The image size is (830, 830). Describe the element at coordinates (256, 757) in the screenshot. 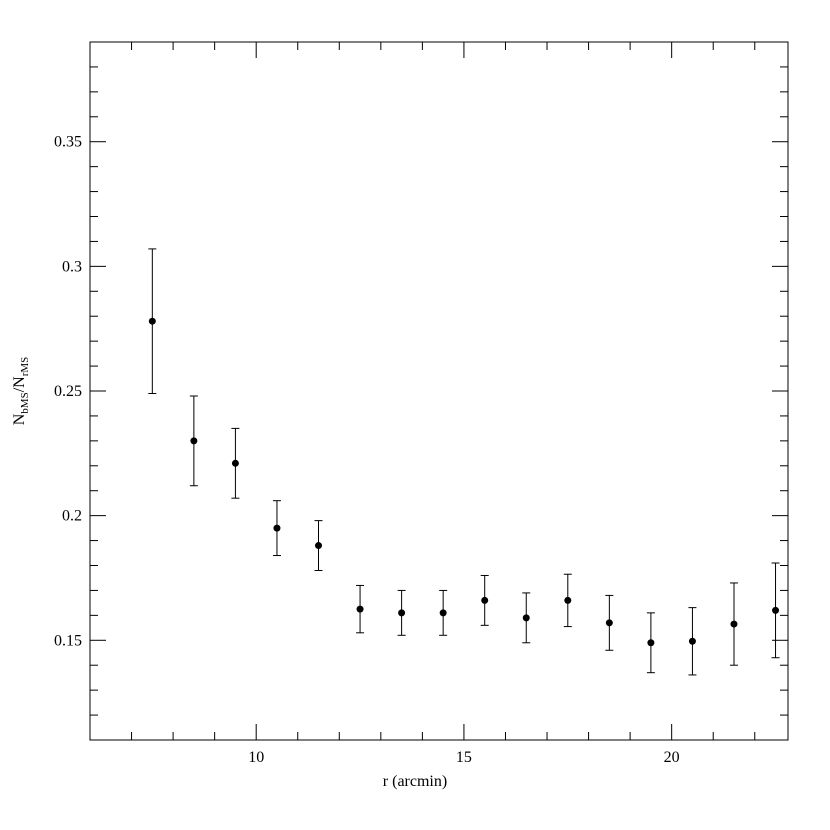

I see `x-tick-label: 10` at that location.